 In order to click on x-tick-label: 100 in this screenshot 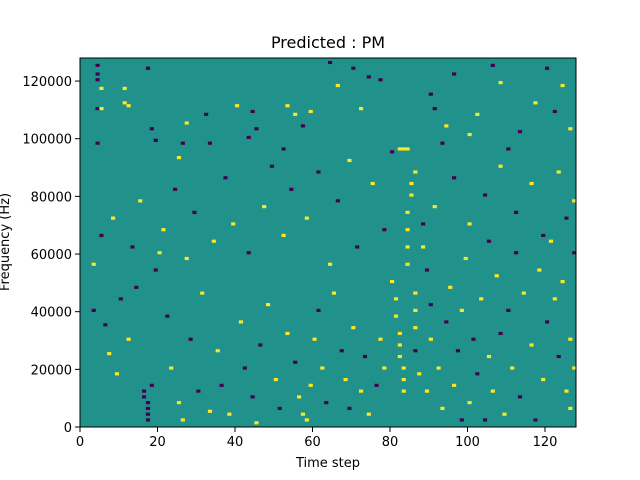, I will do `click(467, 442)`.